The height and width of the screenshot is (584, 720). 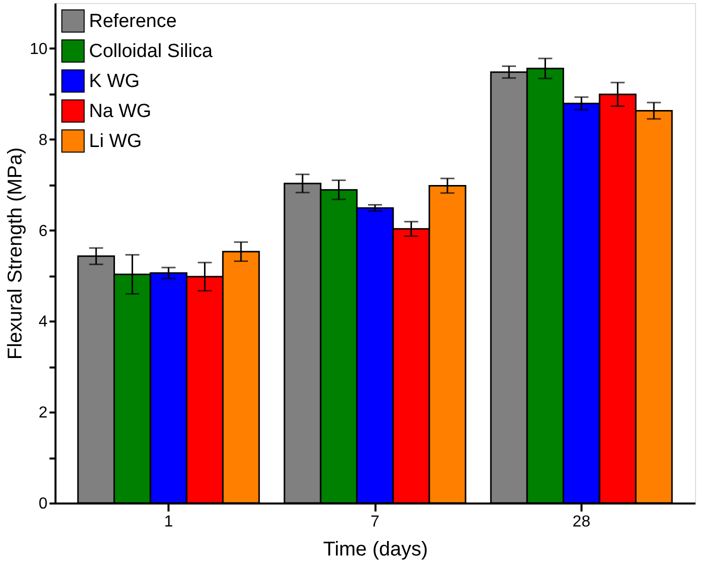 What do you see at coordinates (39, 49) in the screenshot?
I see `y-tick-label: 10` at bounding box center [39, 49].